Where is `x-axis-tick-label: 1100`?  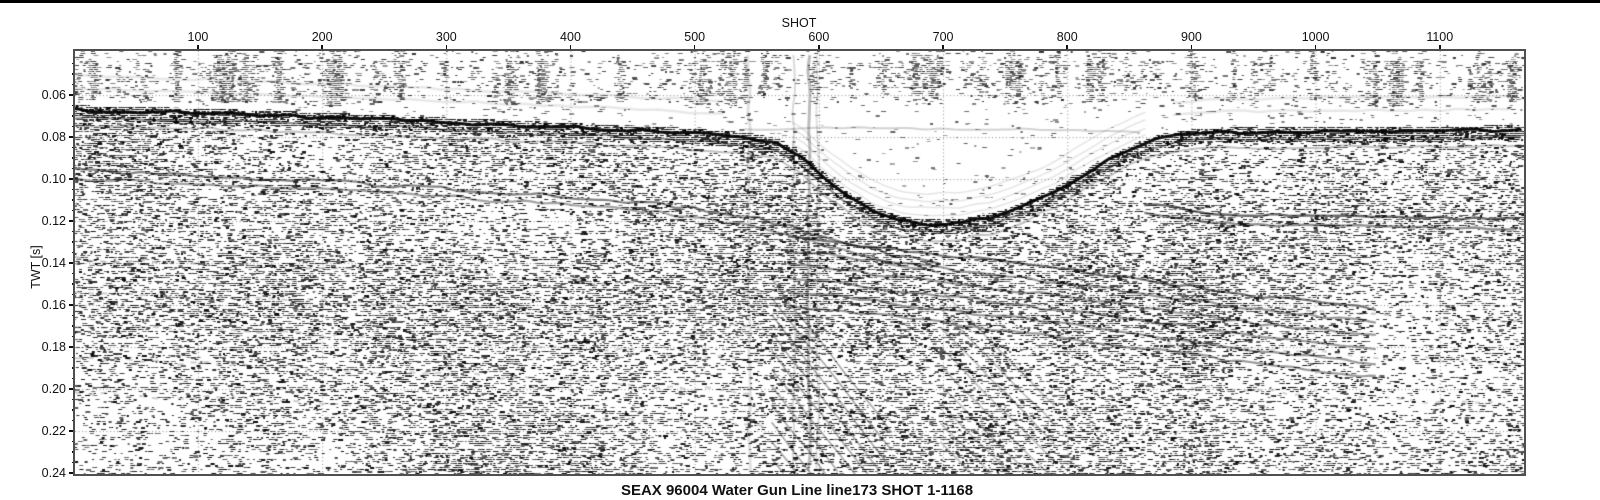 x-axis-tick-label: 1100 is located at coordinates (1440, 37).